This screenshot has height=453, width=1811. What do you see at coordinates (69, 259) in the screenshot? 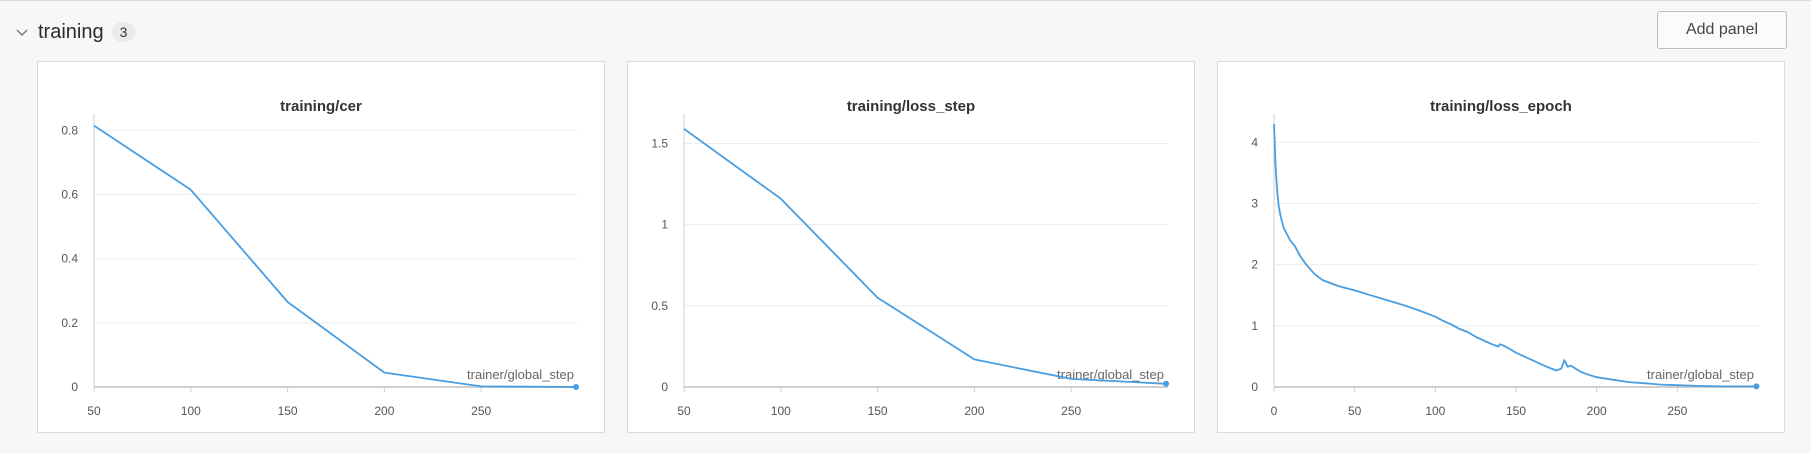
I see `y-tick-label: 0.4` at bounding box center [69, 259].